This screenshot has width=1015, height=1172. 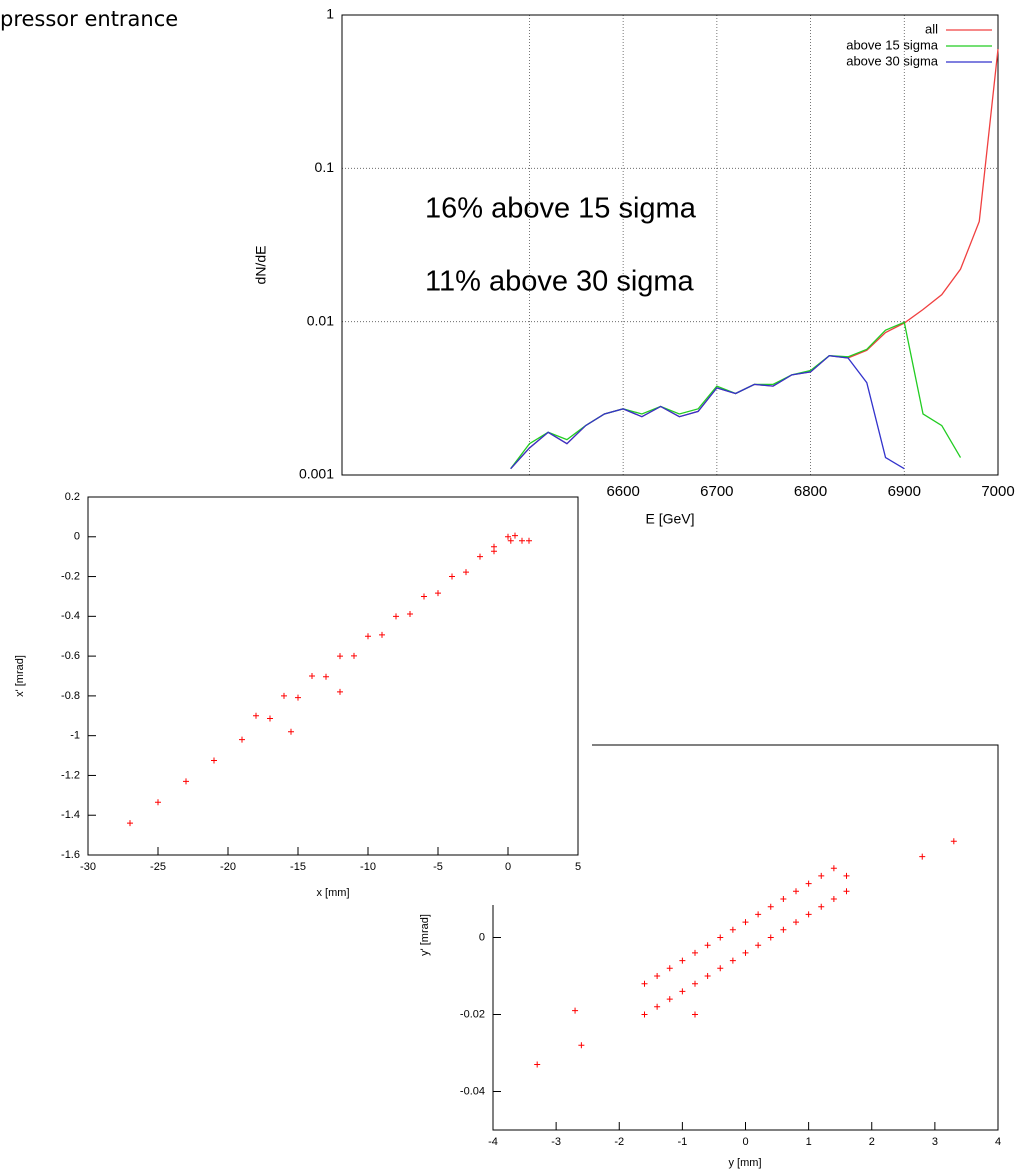 I want to click on y-tick-label: -1.4, so click(x=70, y=815).